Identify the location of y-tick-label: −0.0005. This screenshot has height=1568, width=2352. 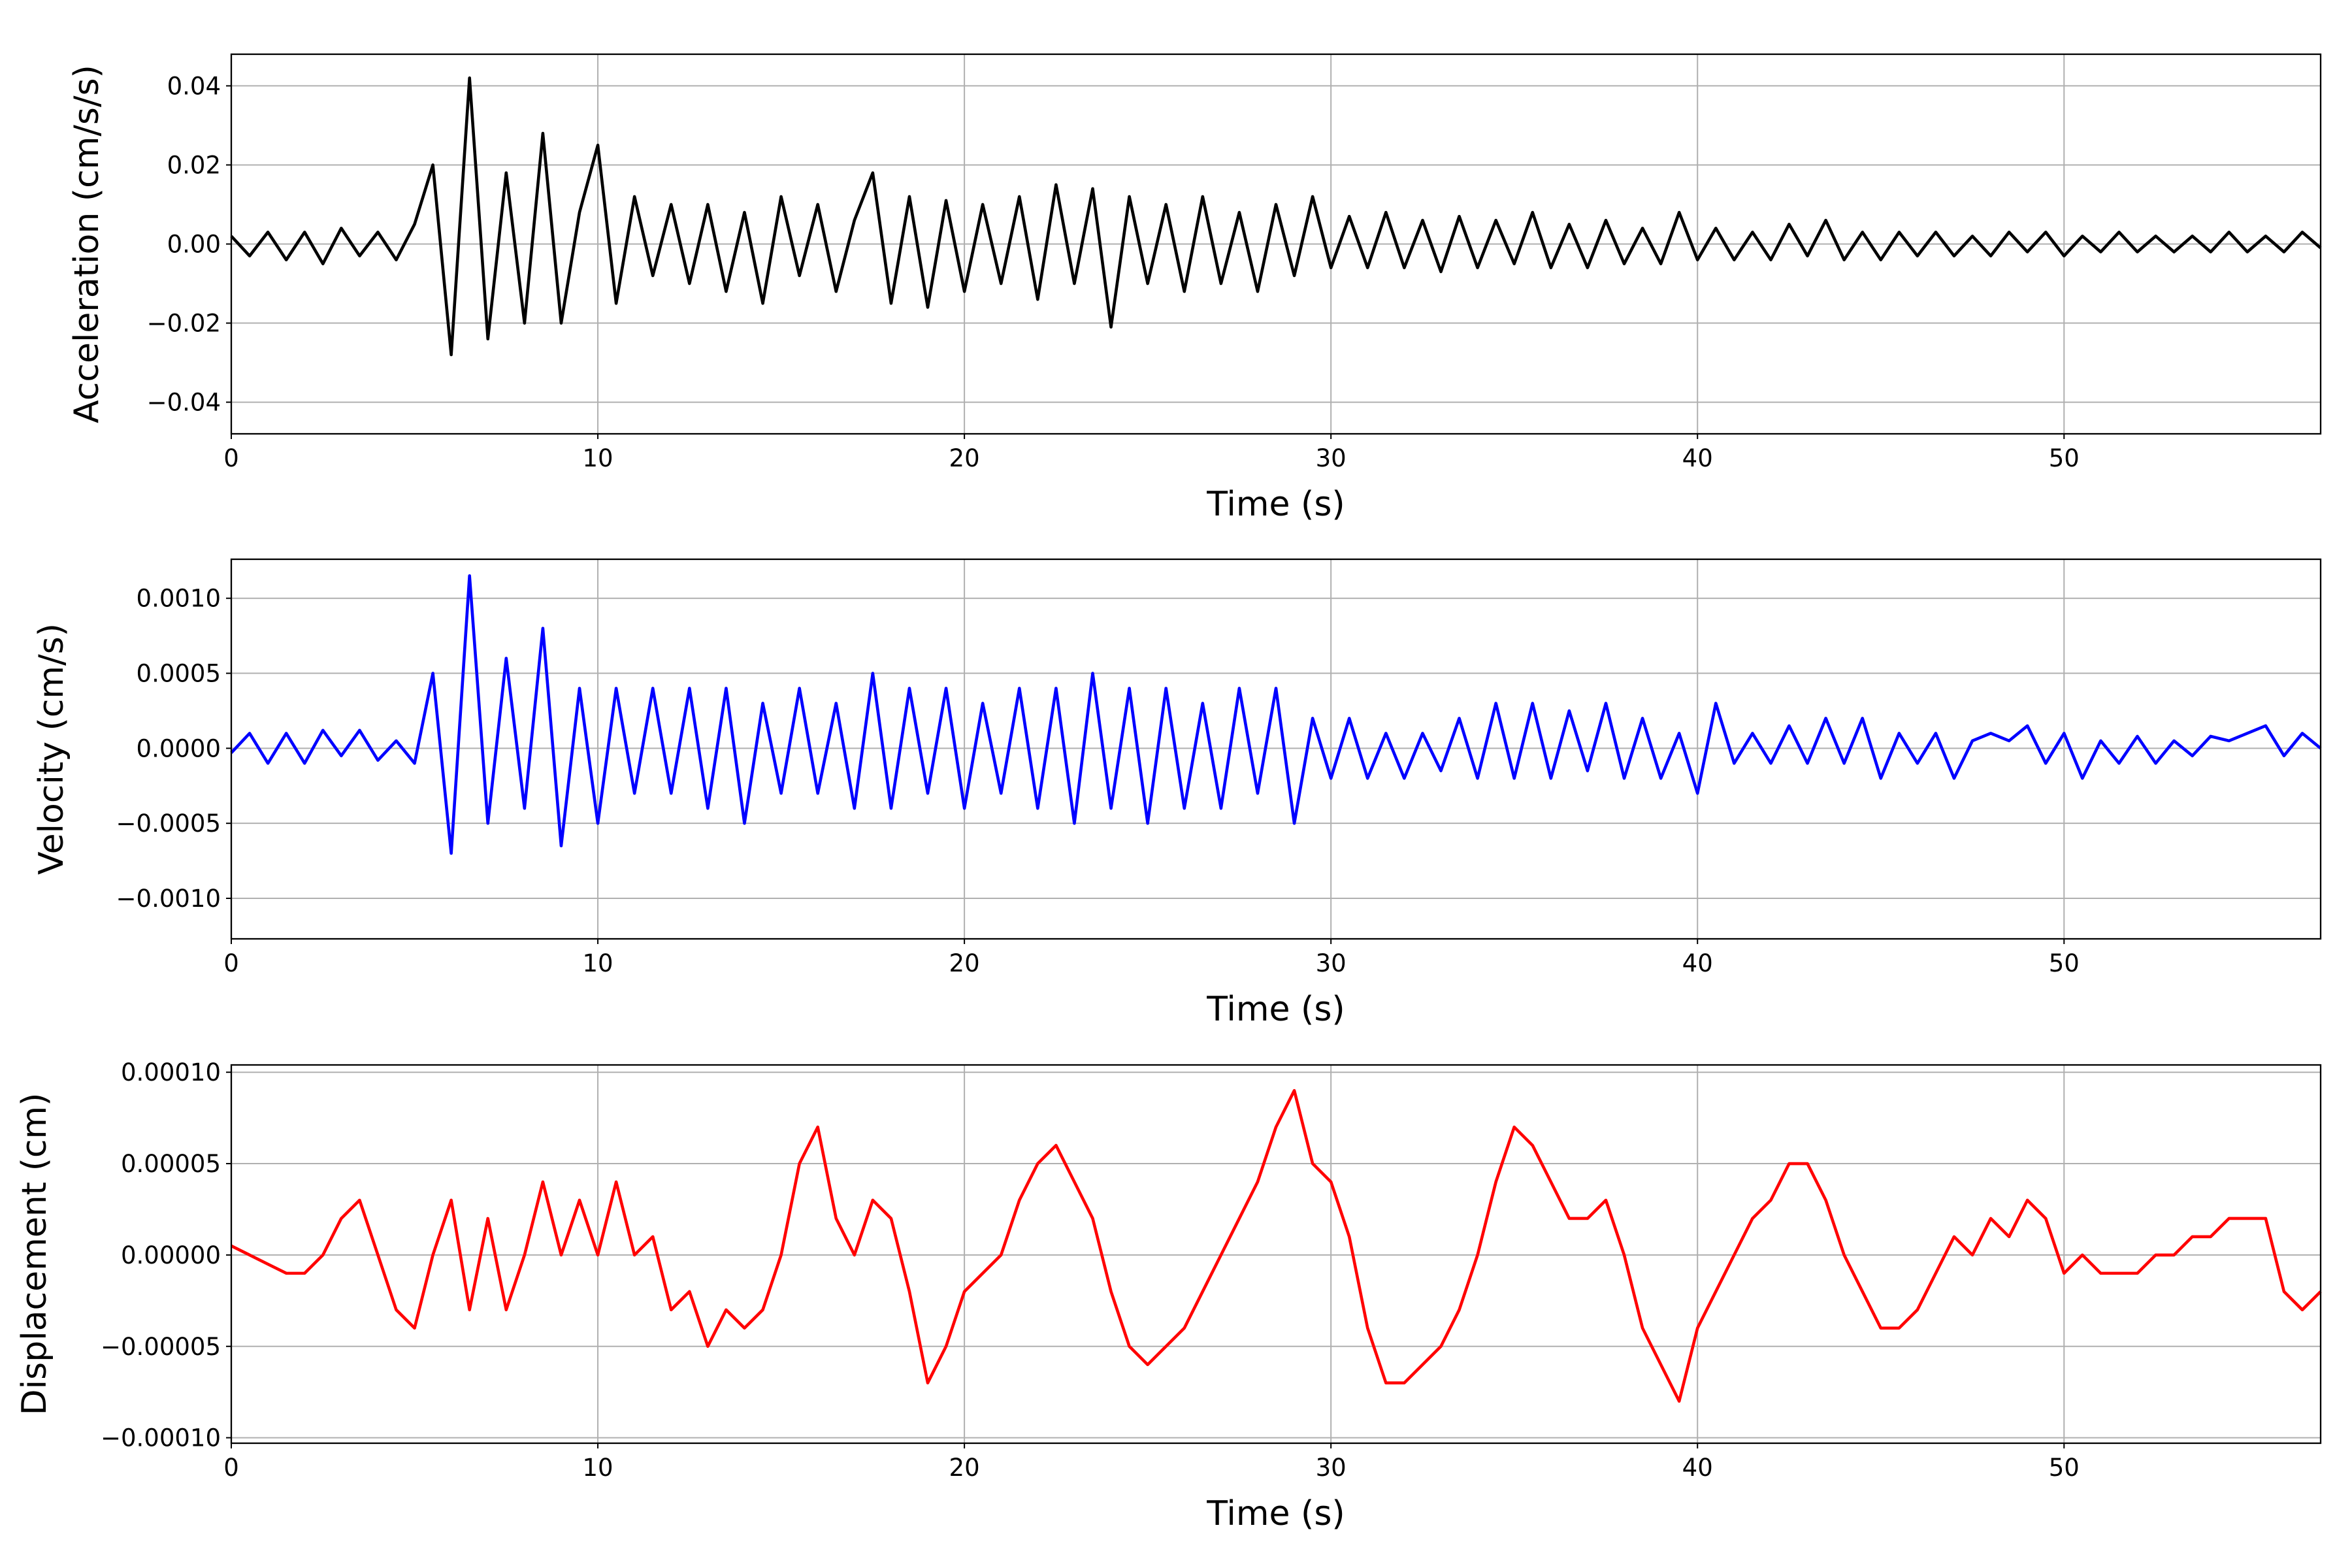
(168, 823).